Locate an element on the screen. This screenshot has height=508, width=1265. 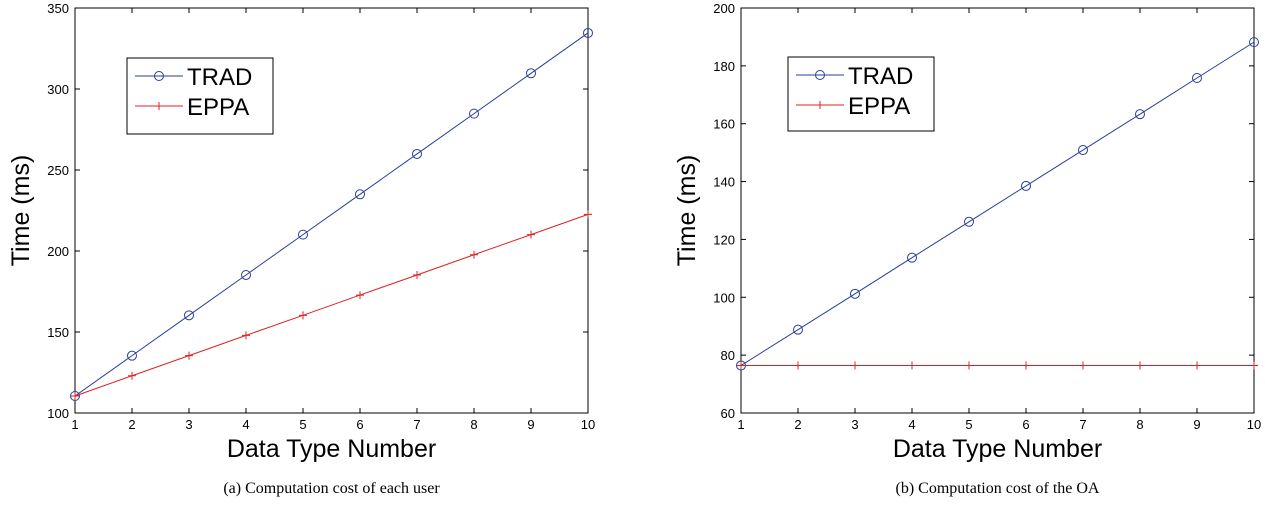
y-tick-label: 250 is located at coordinates (58, 170).